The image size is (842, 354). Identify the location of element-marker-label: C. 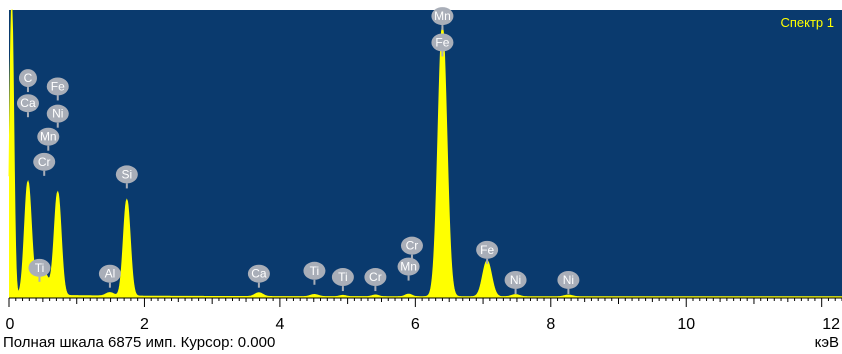
(28, 78).